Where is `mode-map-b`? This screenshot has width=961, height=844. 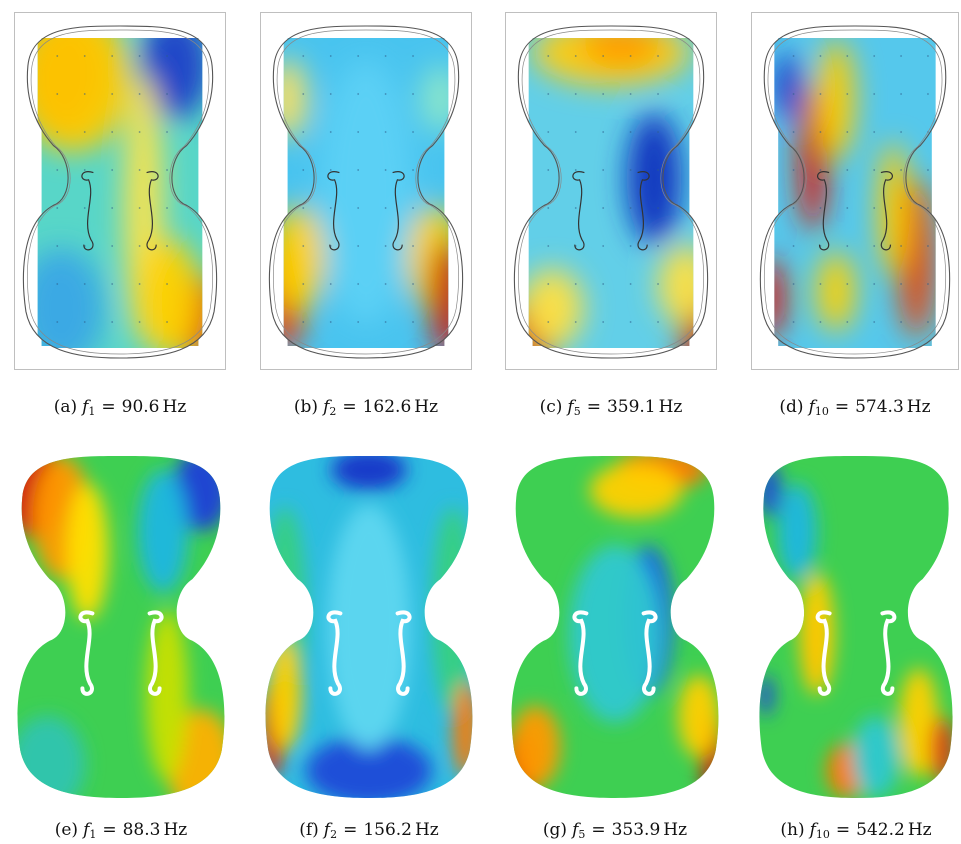
mode-map-b is located at coordinates (366, 191).